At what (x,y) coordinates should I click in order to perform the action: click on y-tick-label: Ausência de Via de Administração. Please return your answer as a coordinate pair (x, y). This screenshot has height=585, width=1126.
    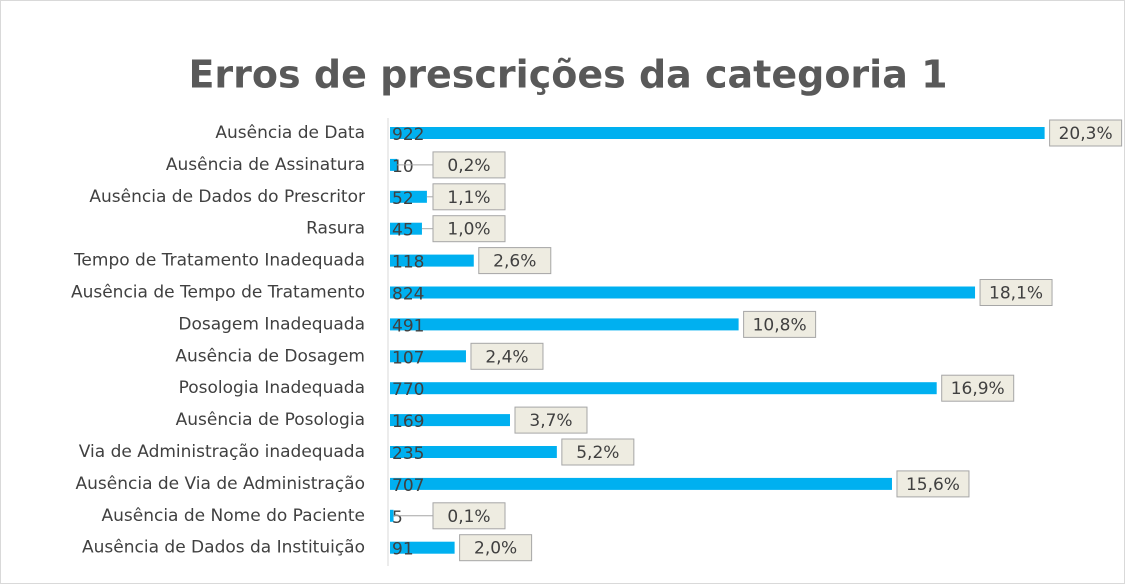
    Looking at the image, I should click on (221, 484).